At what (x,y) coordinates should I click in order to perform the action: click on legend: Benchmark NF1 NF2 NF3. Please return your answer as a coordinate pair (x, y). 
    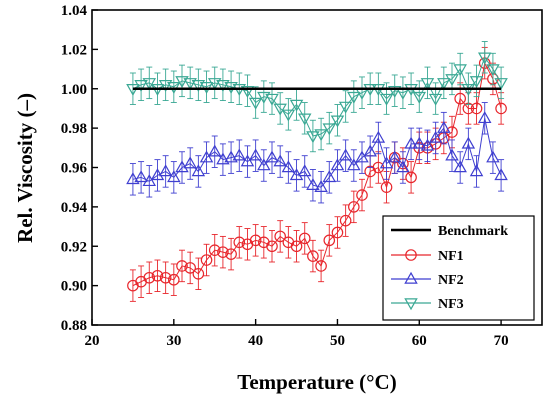
    Looking at the image, I should click on (458, 268).